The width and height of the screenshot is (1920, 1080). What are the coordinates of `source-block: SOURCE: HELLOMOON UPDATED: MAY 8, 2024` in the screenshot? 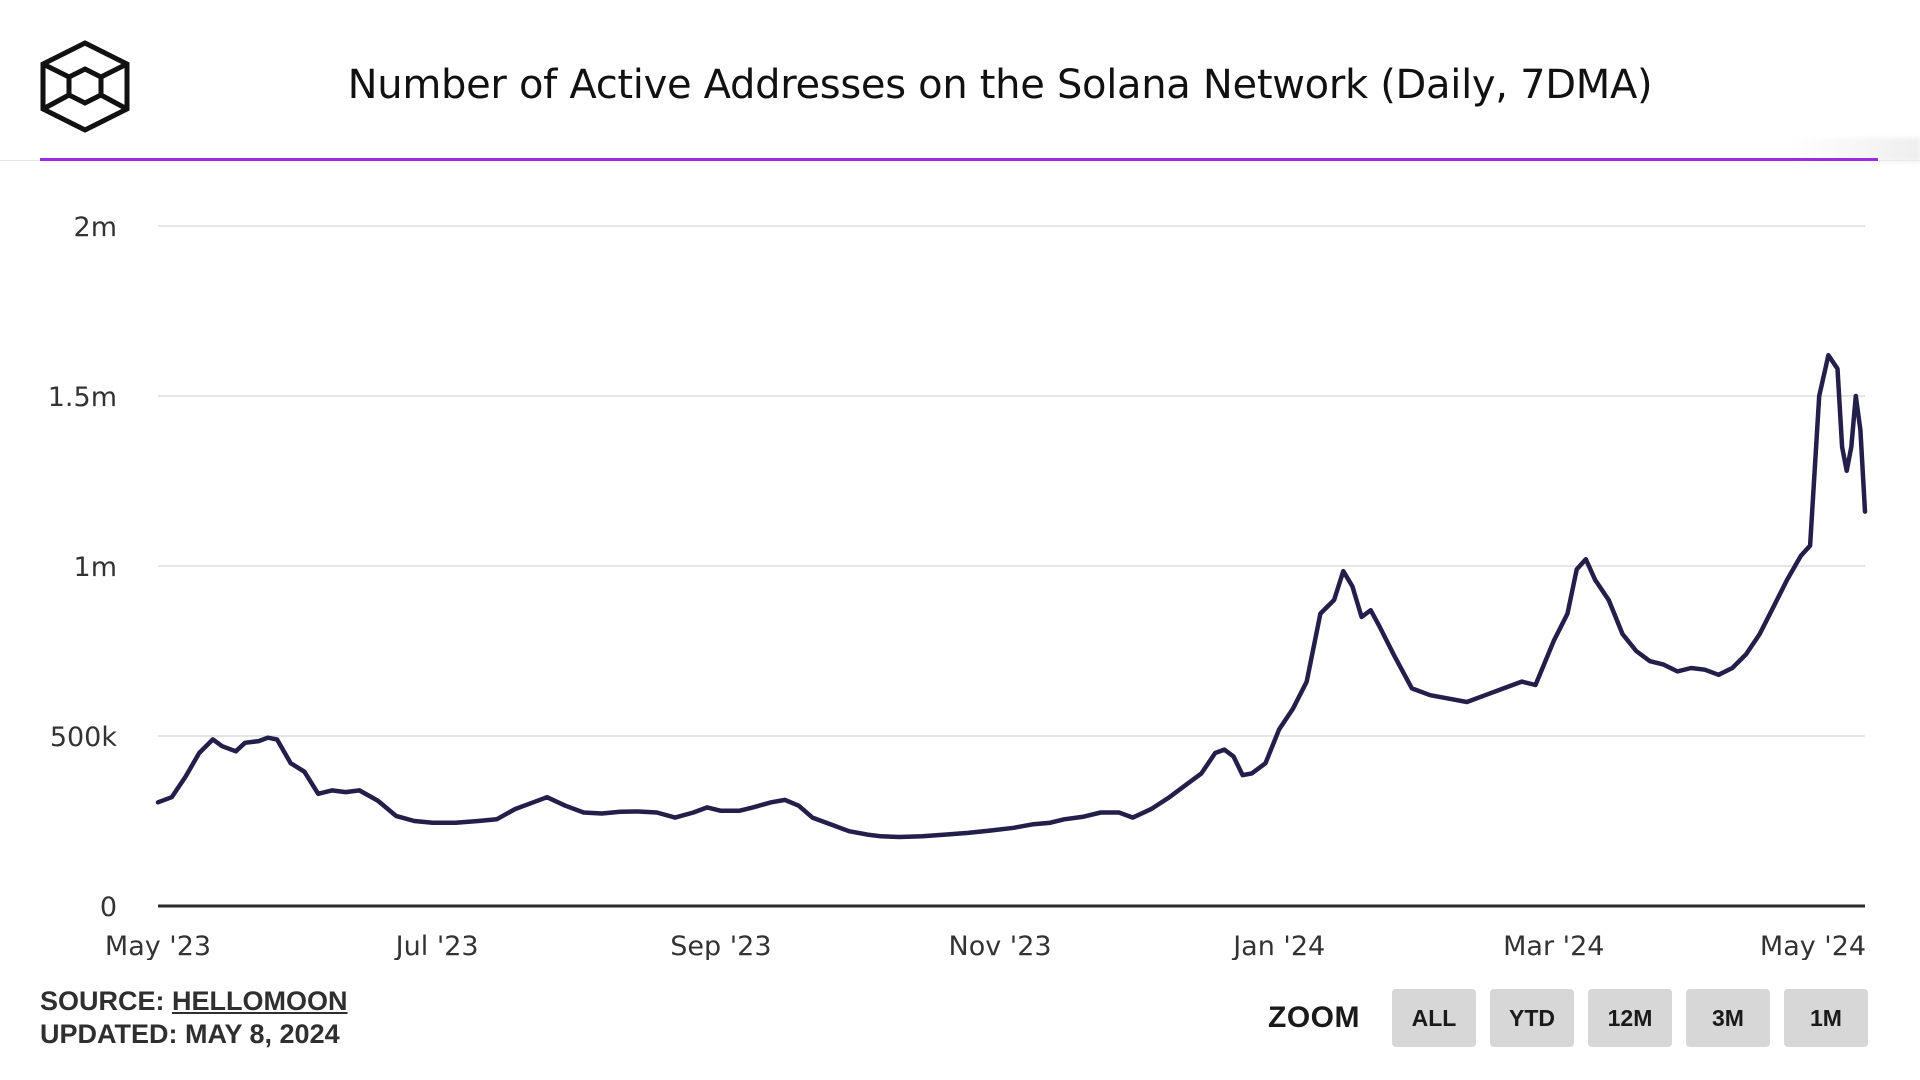 It's located at (194, 1018).